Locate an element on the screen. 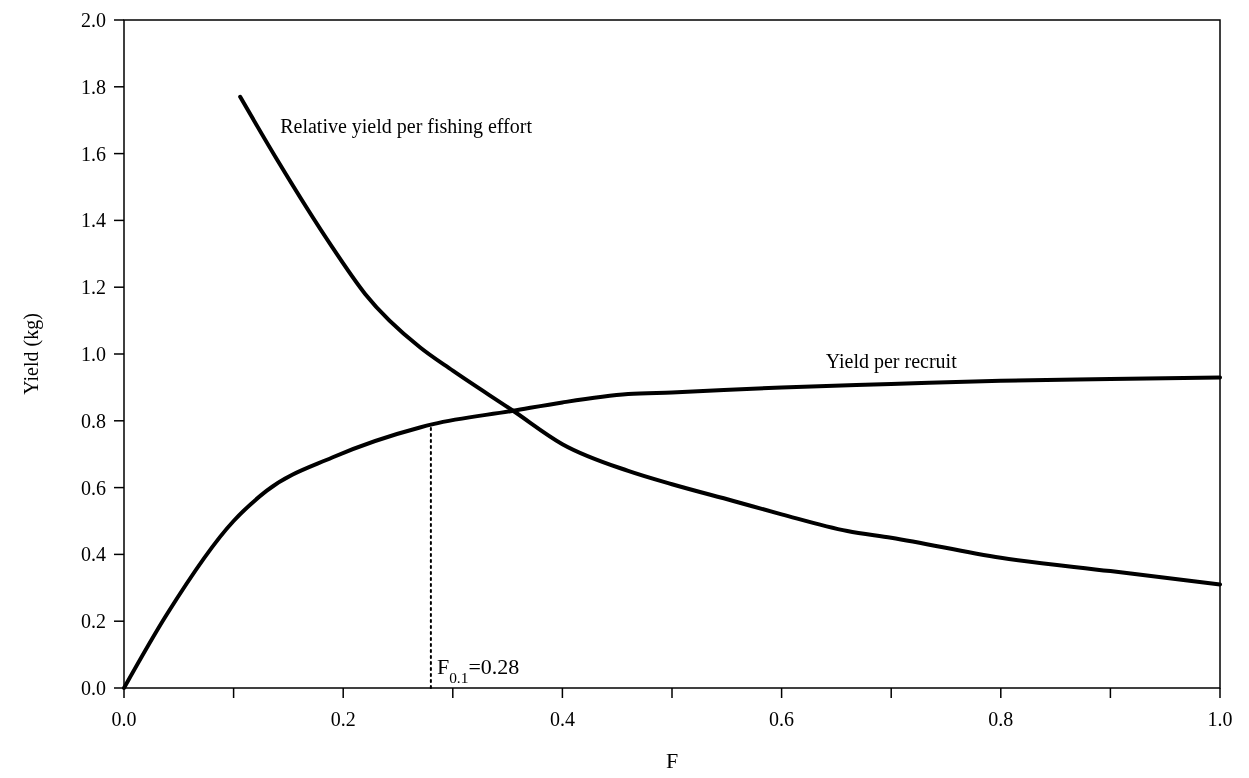 The image size is (1249, 778). y-tick-label: 0.6 is located at coordinates (93, 487).